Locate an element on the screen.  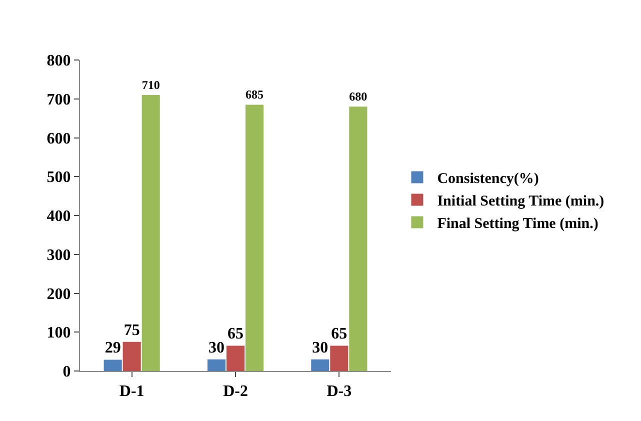
y-tick-label: 800 is located at coordinates (58, 61).